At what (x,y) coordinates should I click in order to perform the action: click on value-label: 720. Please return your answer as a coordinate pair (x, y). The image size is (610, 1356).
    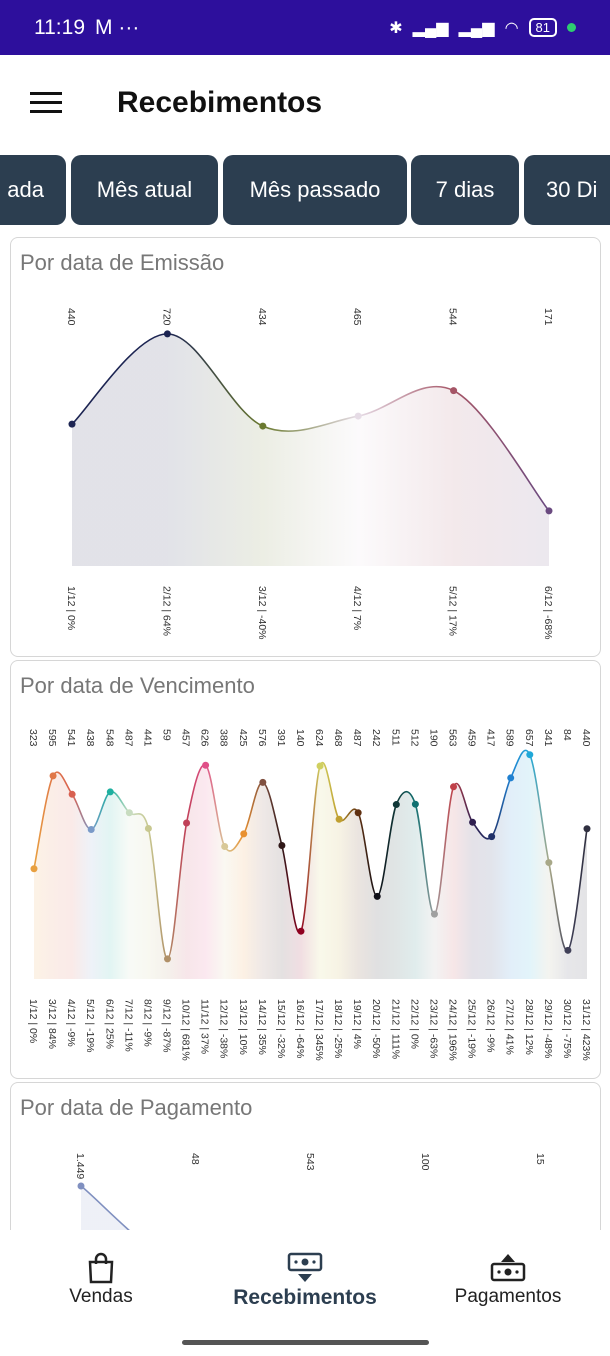
    Looking at the image, I should click on (166, 317).